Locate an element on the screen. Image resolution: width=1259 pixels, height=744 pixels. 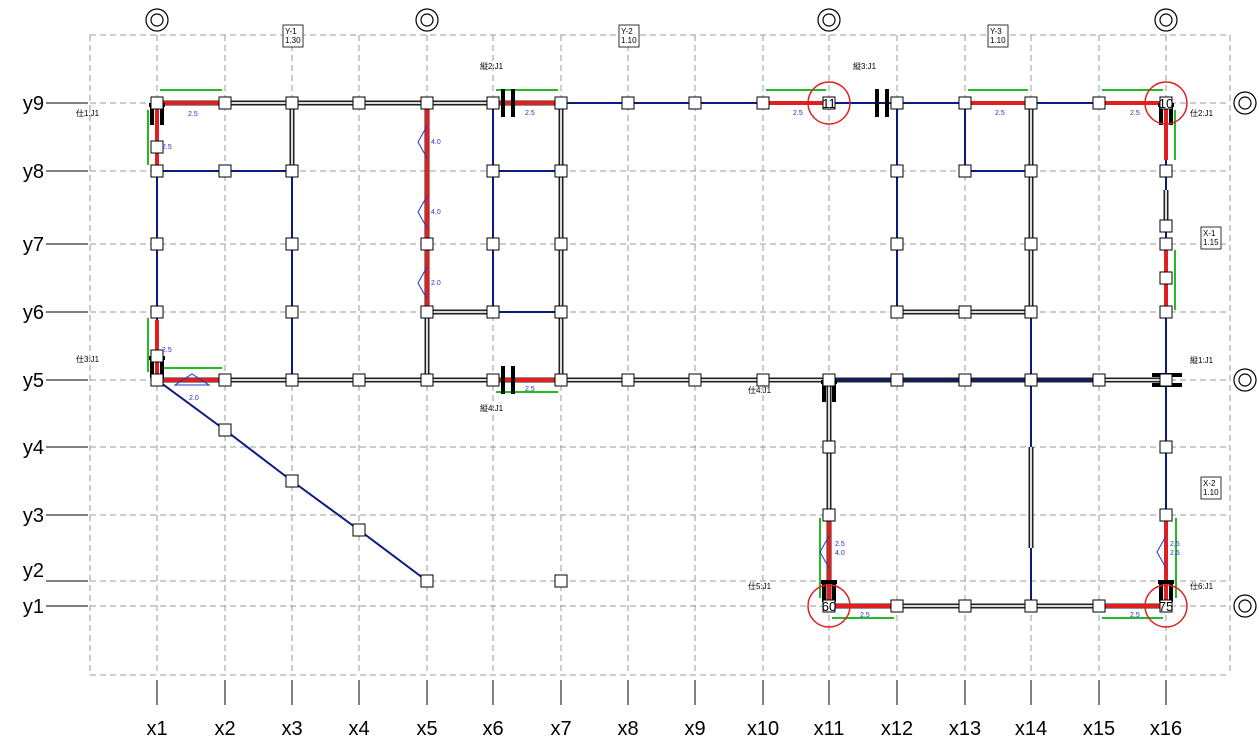
dimension-label: 2.0 is located at coordinates (436, 283).